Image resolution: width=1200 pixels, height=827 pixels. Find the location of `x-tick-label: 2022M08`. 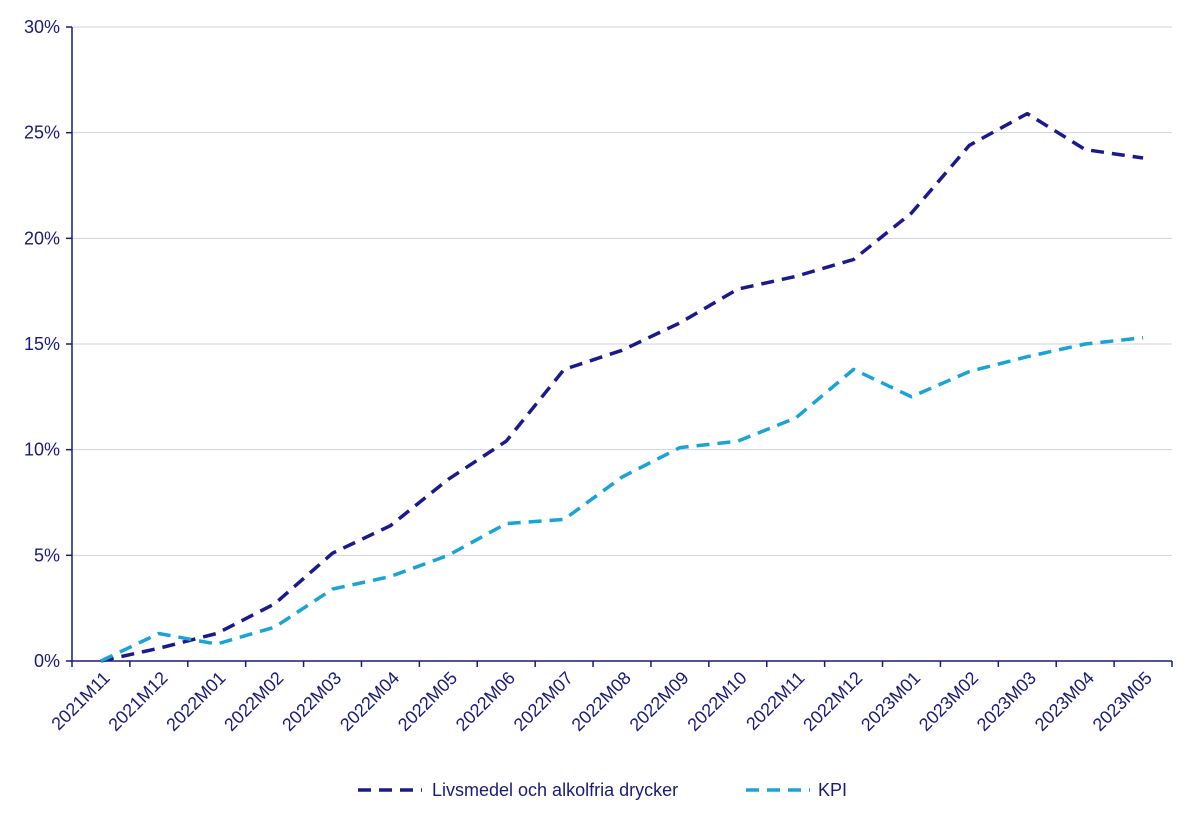

x-tick-label: 2022M08 is located at coordinates (601, 701).